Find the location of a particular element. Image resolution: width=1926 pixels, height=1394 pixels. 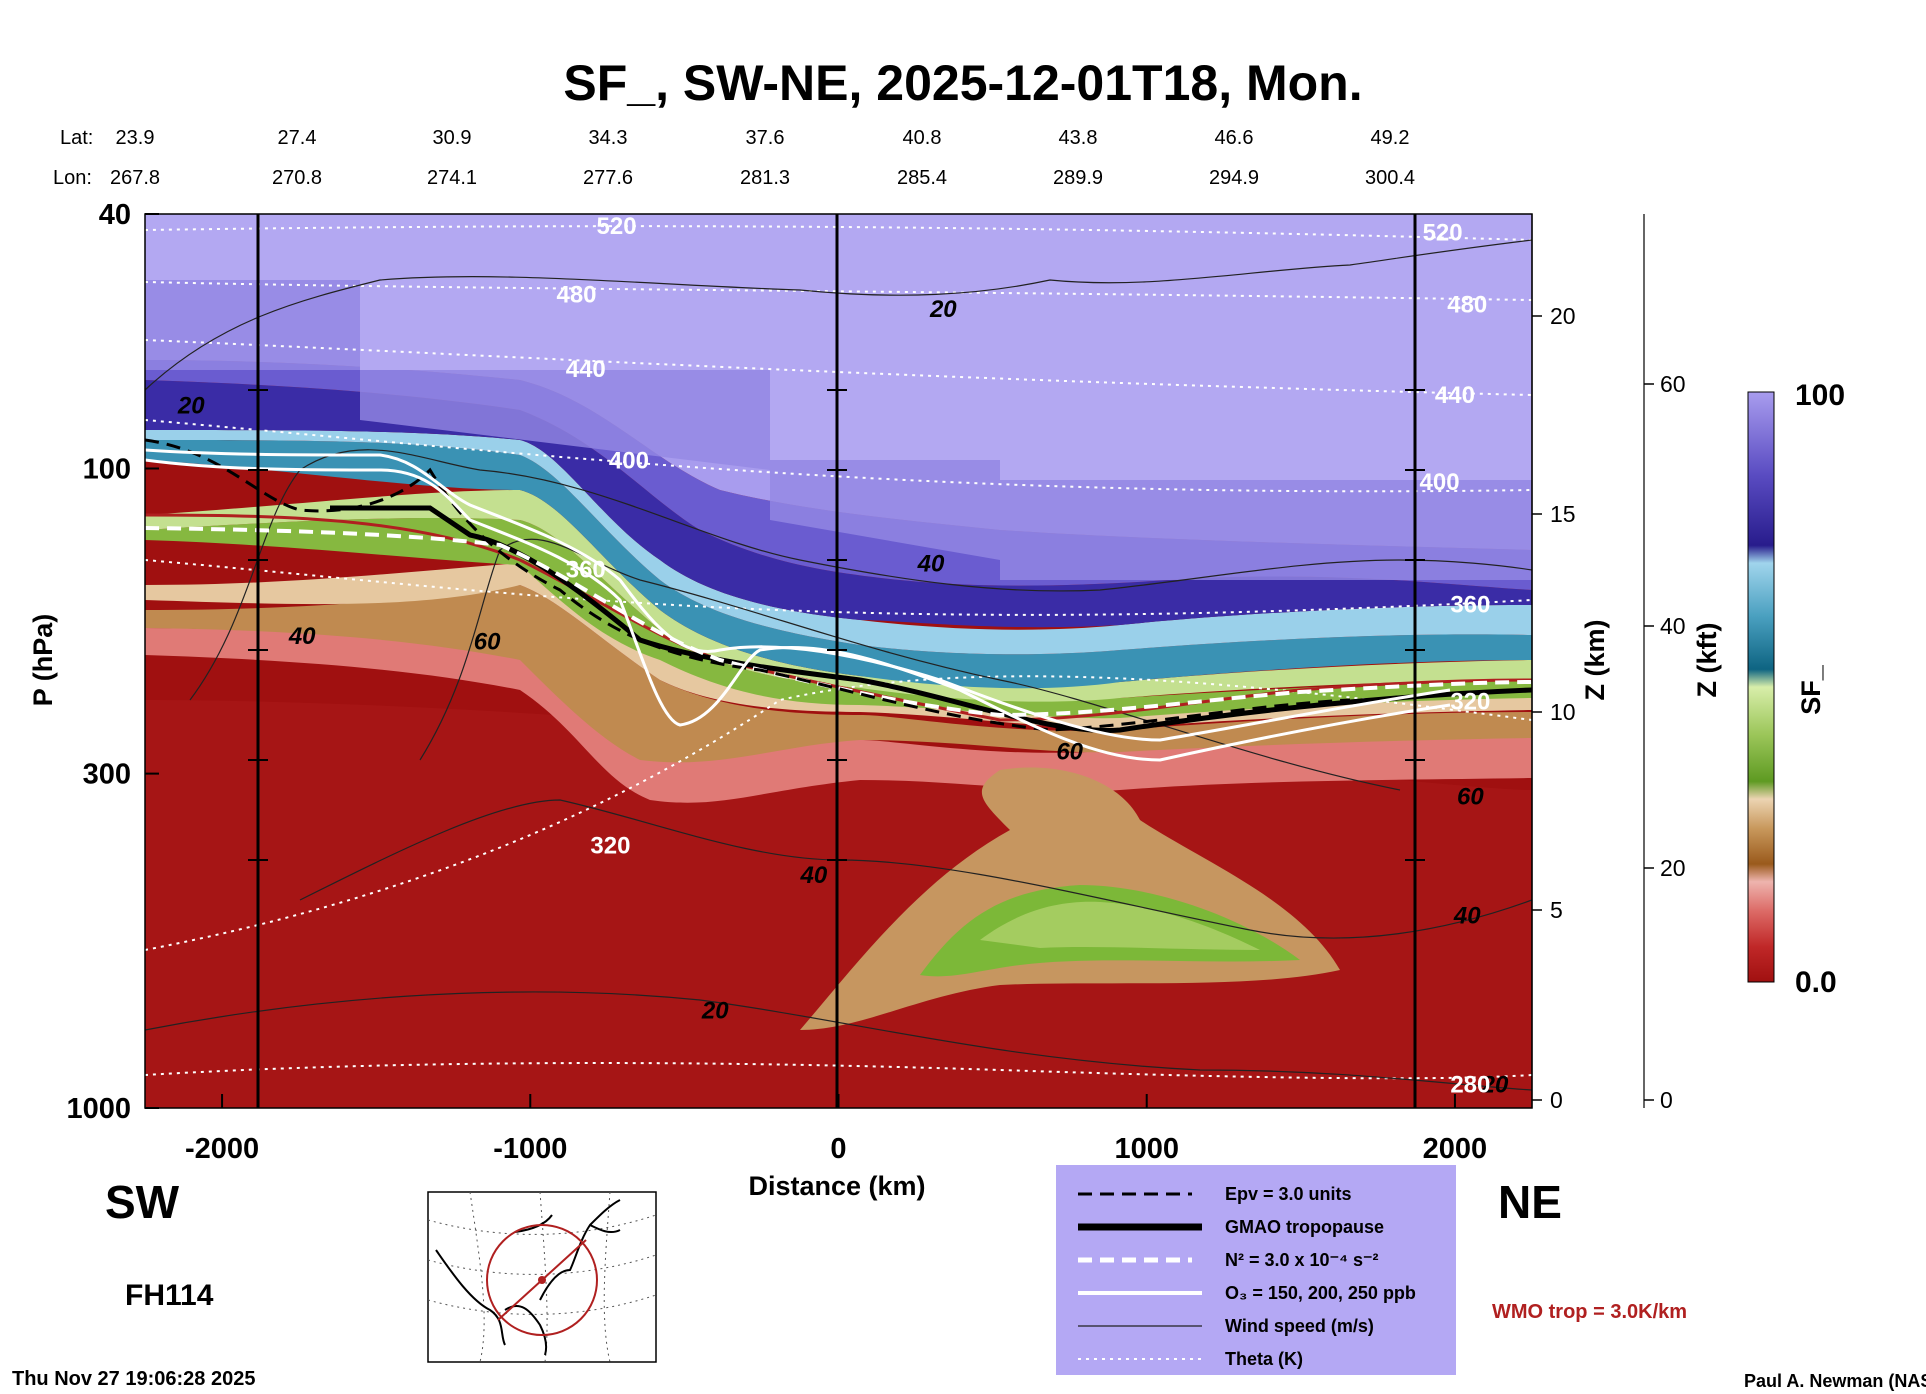

lon-label: Lon: is located at coordinates (72, 178).